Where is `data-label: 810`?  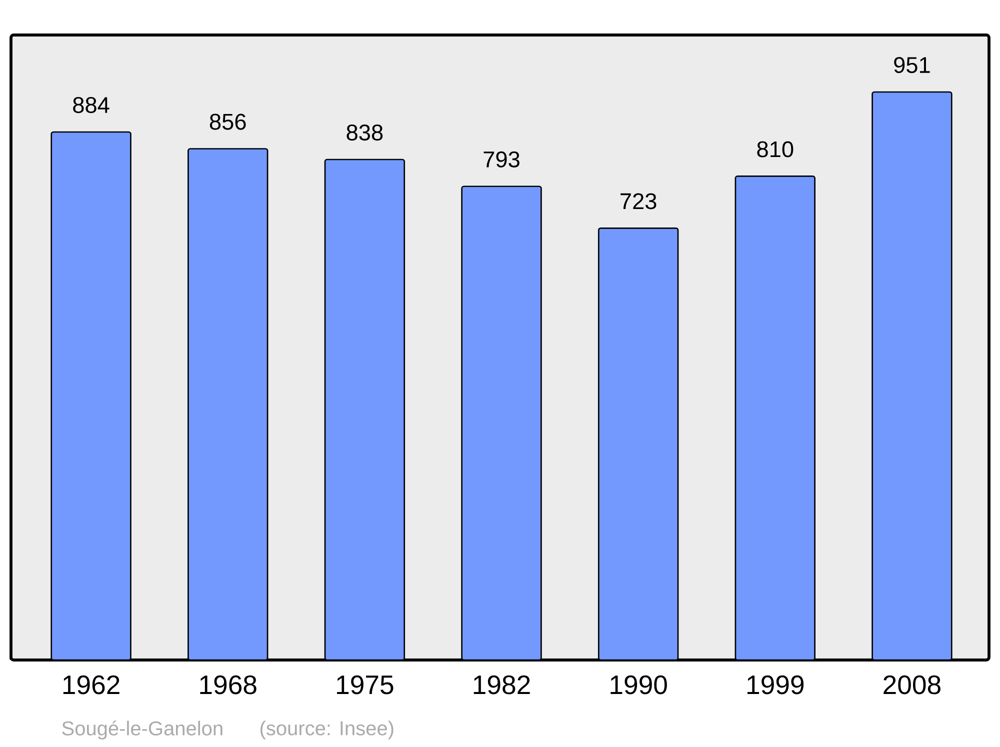 data-label: 810 is located at coordinates (775, 149).